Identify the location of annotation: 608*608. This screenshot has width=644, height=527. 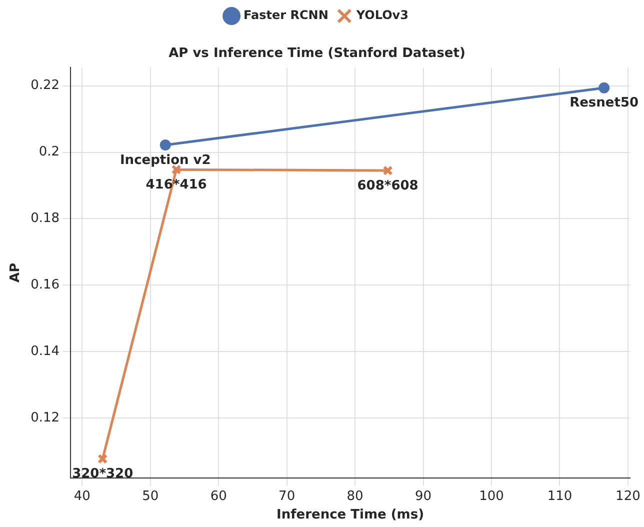
(387, 186).